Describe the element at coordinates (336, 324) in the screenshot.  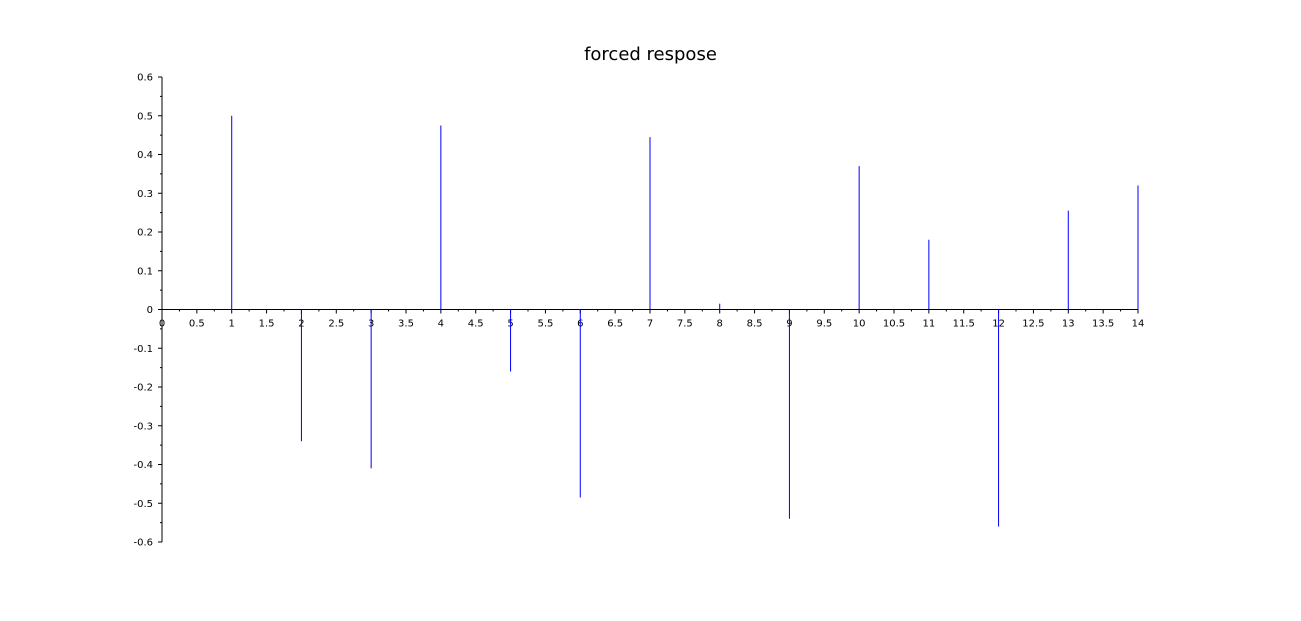
I see `x-tick-label: 2.5` at that location.